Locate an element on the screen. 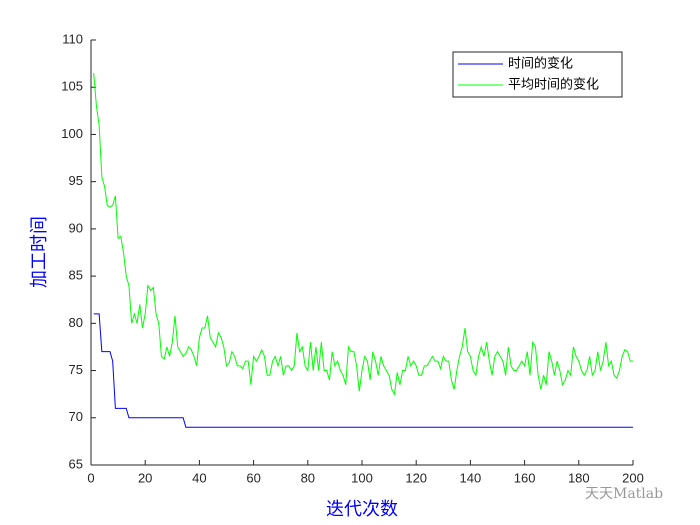 This screenshot has width=700, height=525. legend-box is located at coordinates (537, 74).